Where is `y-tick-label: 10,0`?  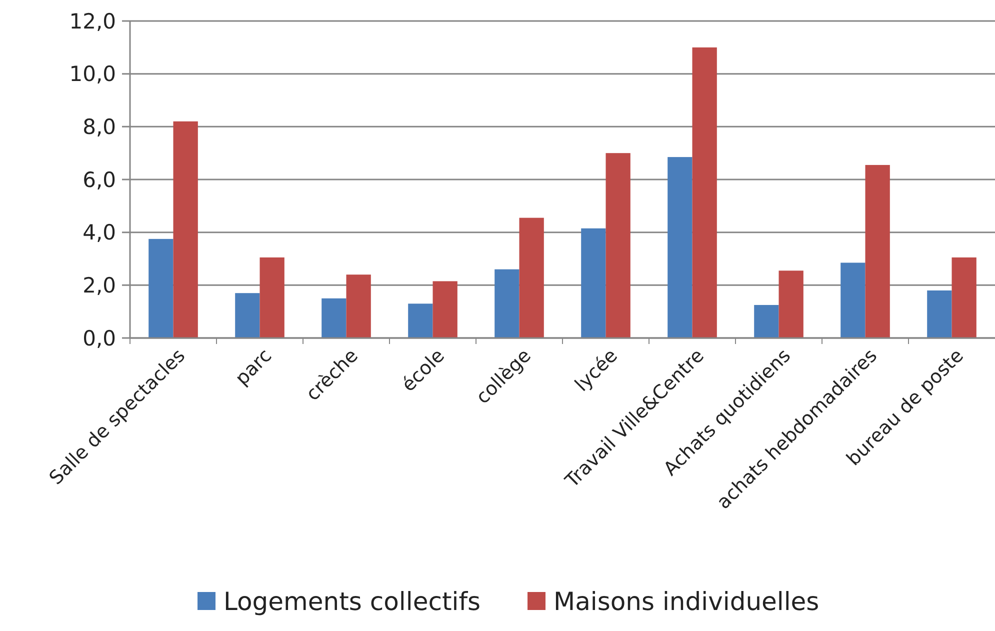
y-tick-label: 10,0 is located at coordinates (92, 74).